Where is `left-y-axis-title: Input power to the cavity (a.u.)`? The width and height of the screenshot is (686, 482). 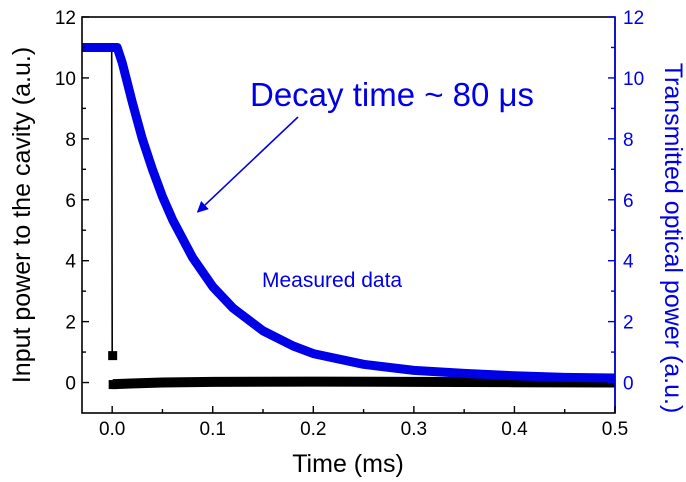 left-y-axis-title: Input power to the cavity (a.u.) is located at coordinates (22, 215).